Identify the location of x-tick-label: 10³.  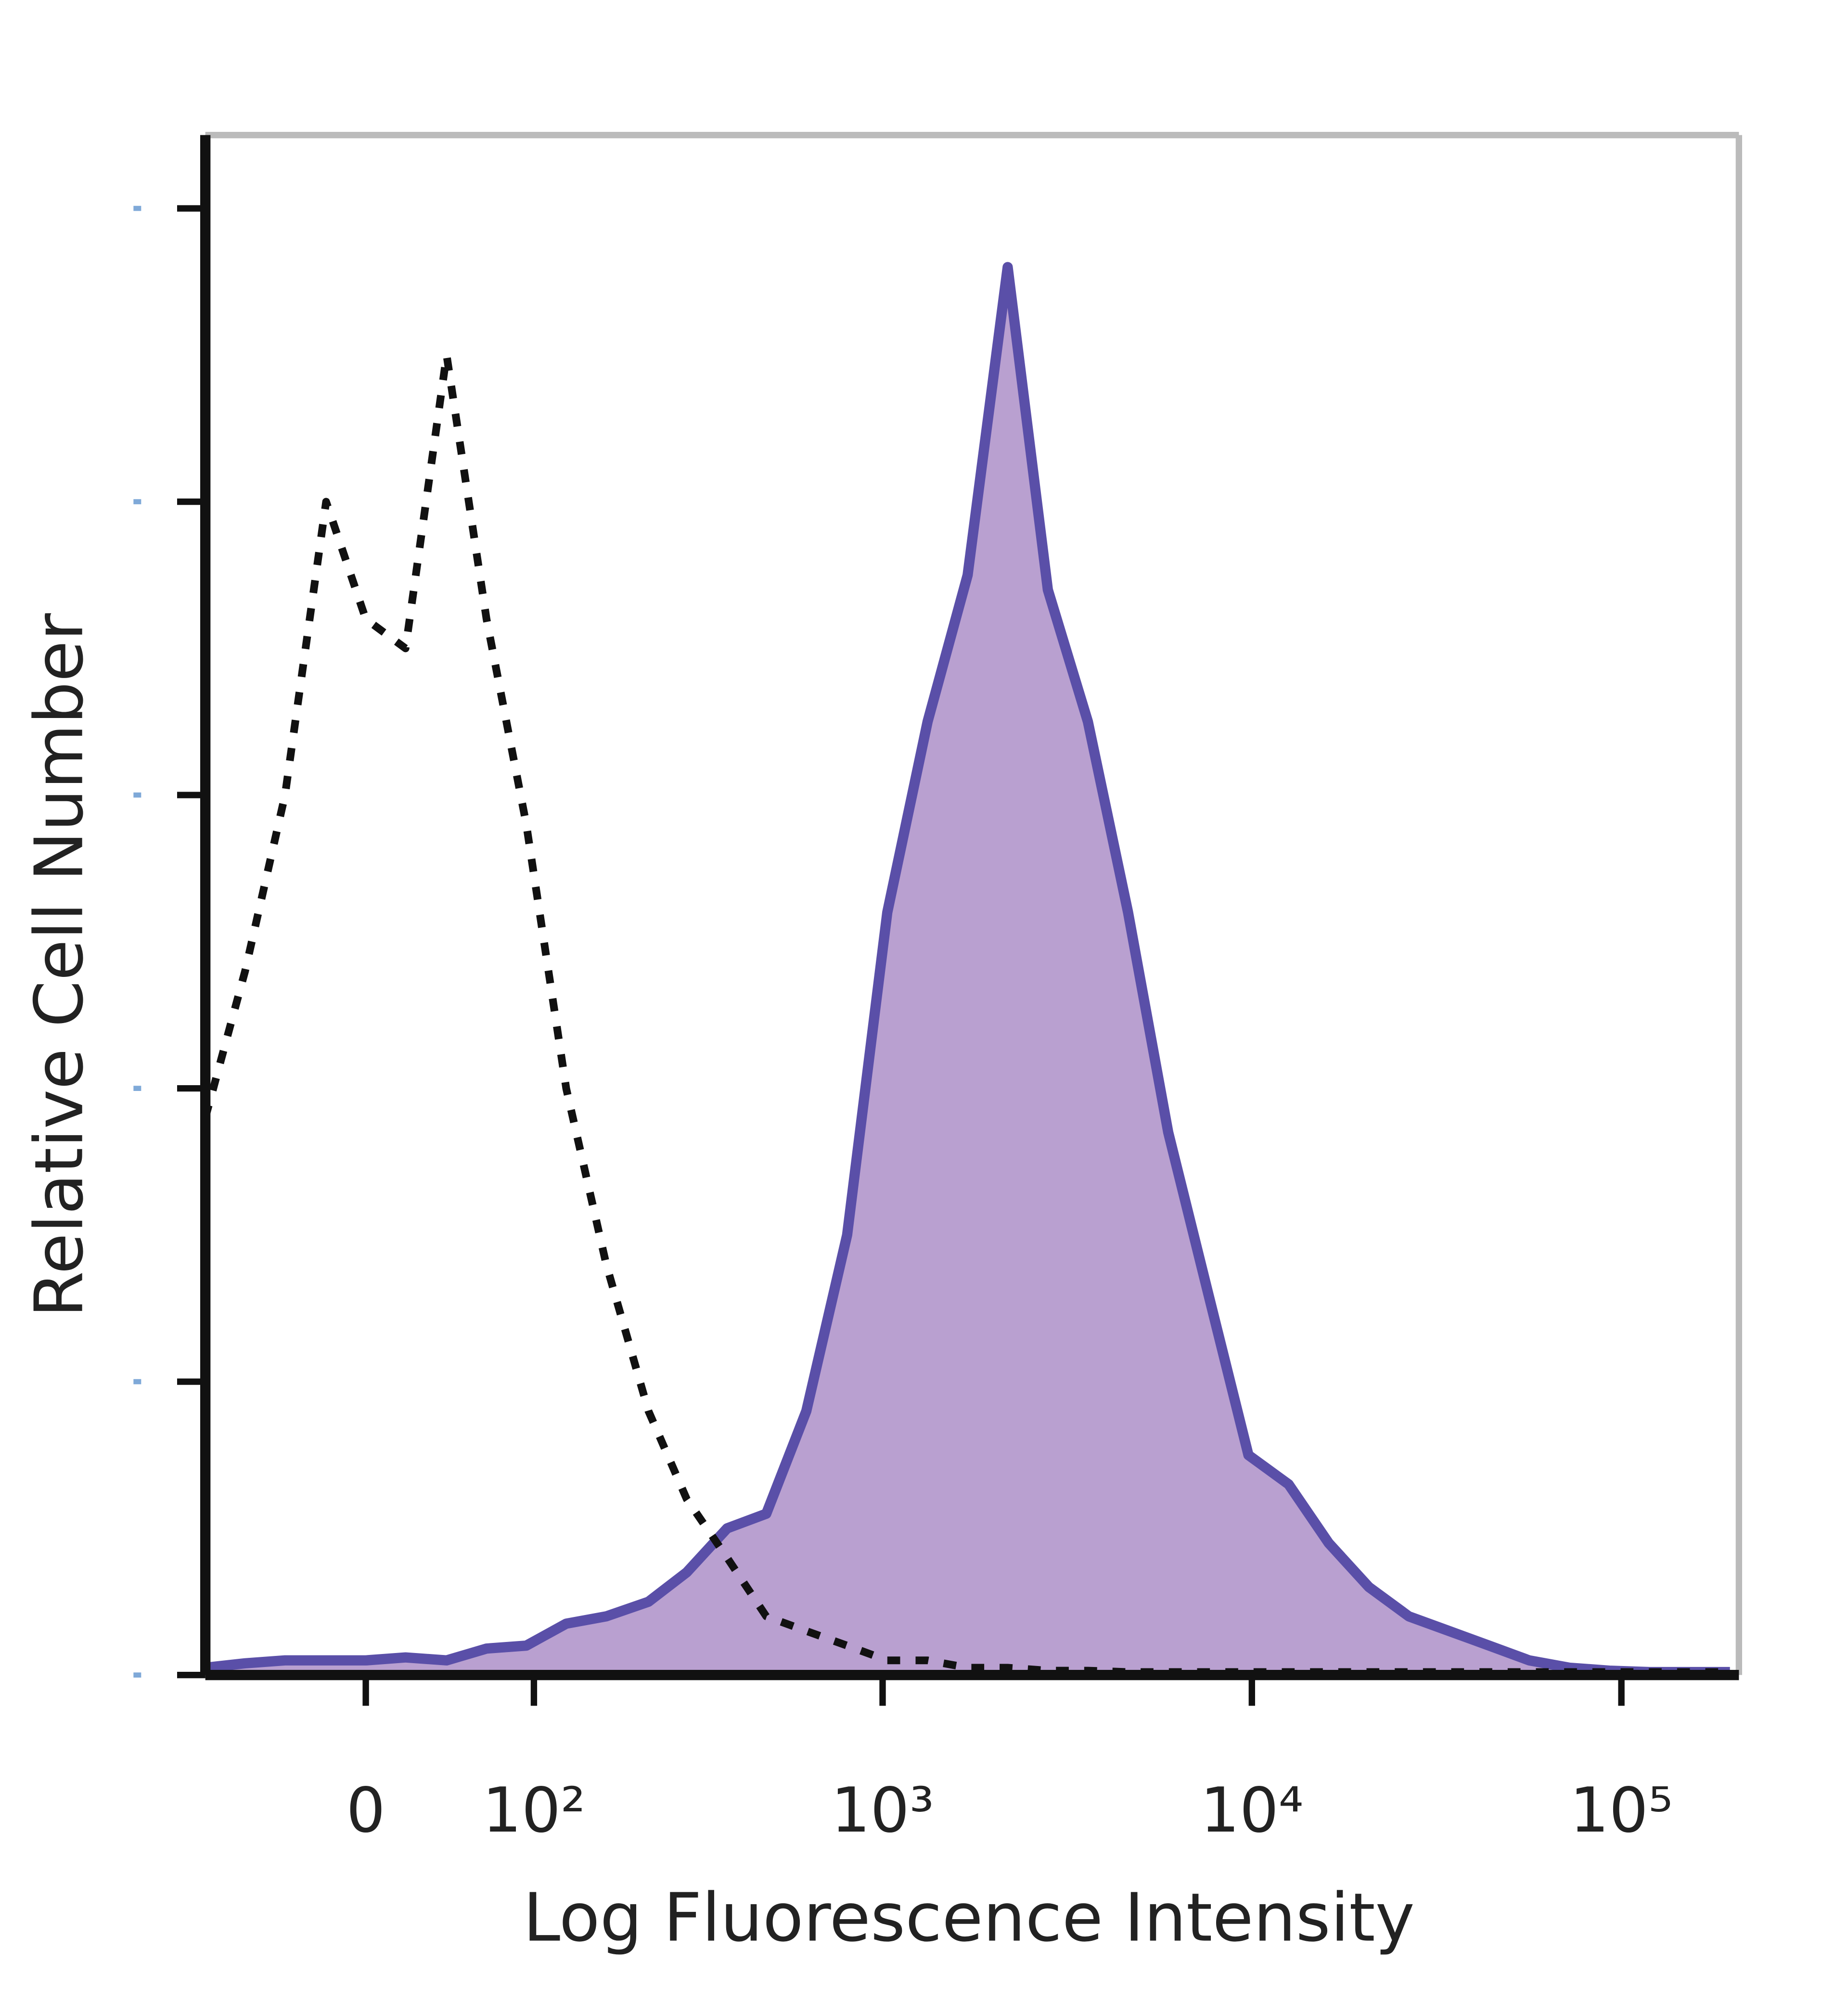
(882, 1810).